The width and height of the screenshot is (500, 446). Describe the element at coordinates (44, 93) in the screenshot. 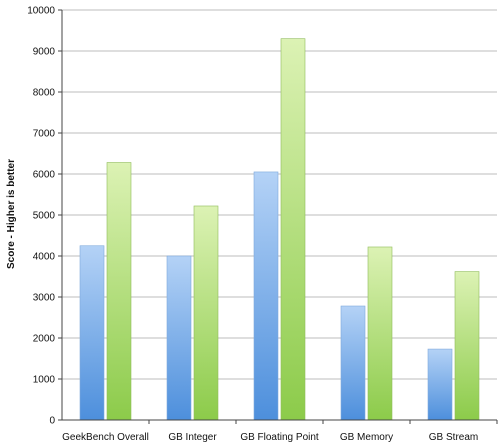

I see `y-tick-label: 8000` at that location.